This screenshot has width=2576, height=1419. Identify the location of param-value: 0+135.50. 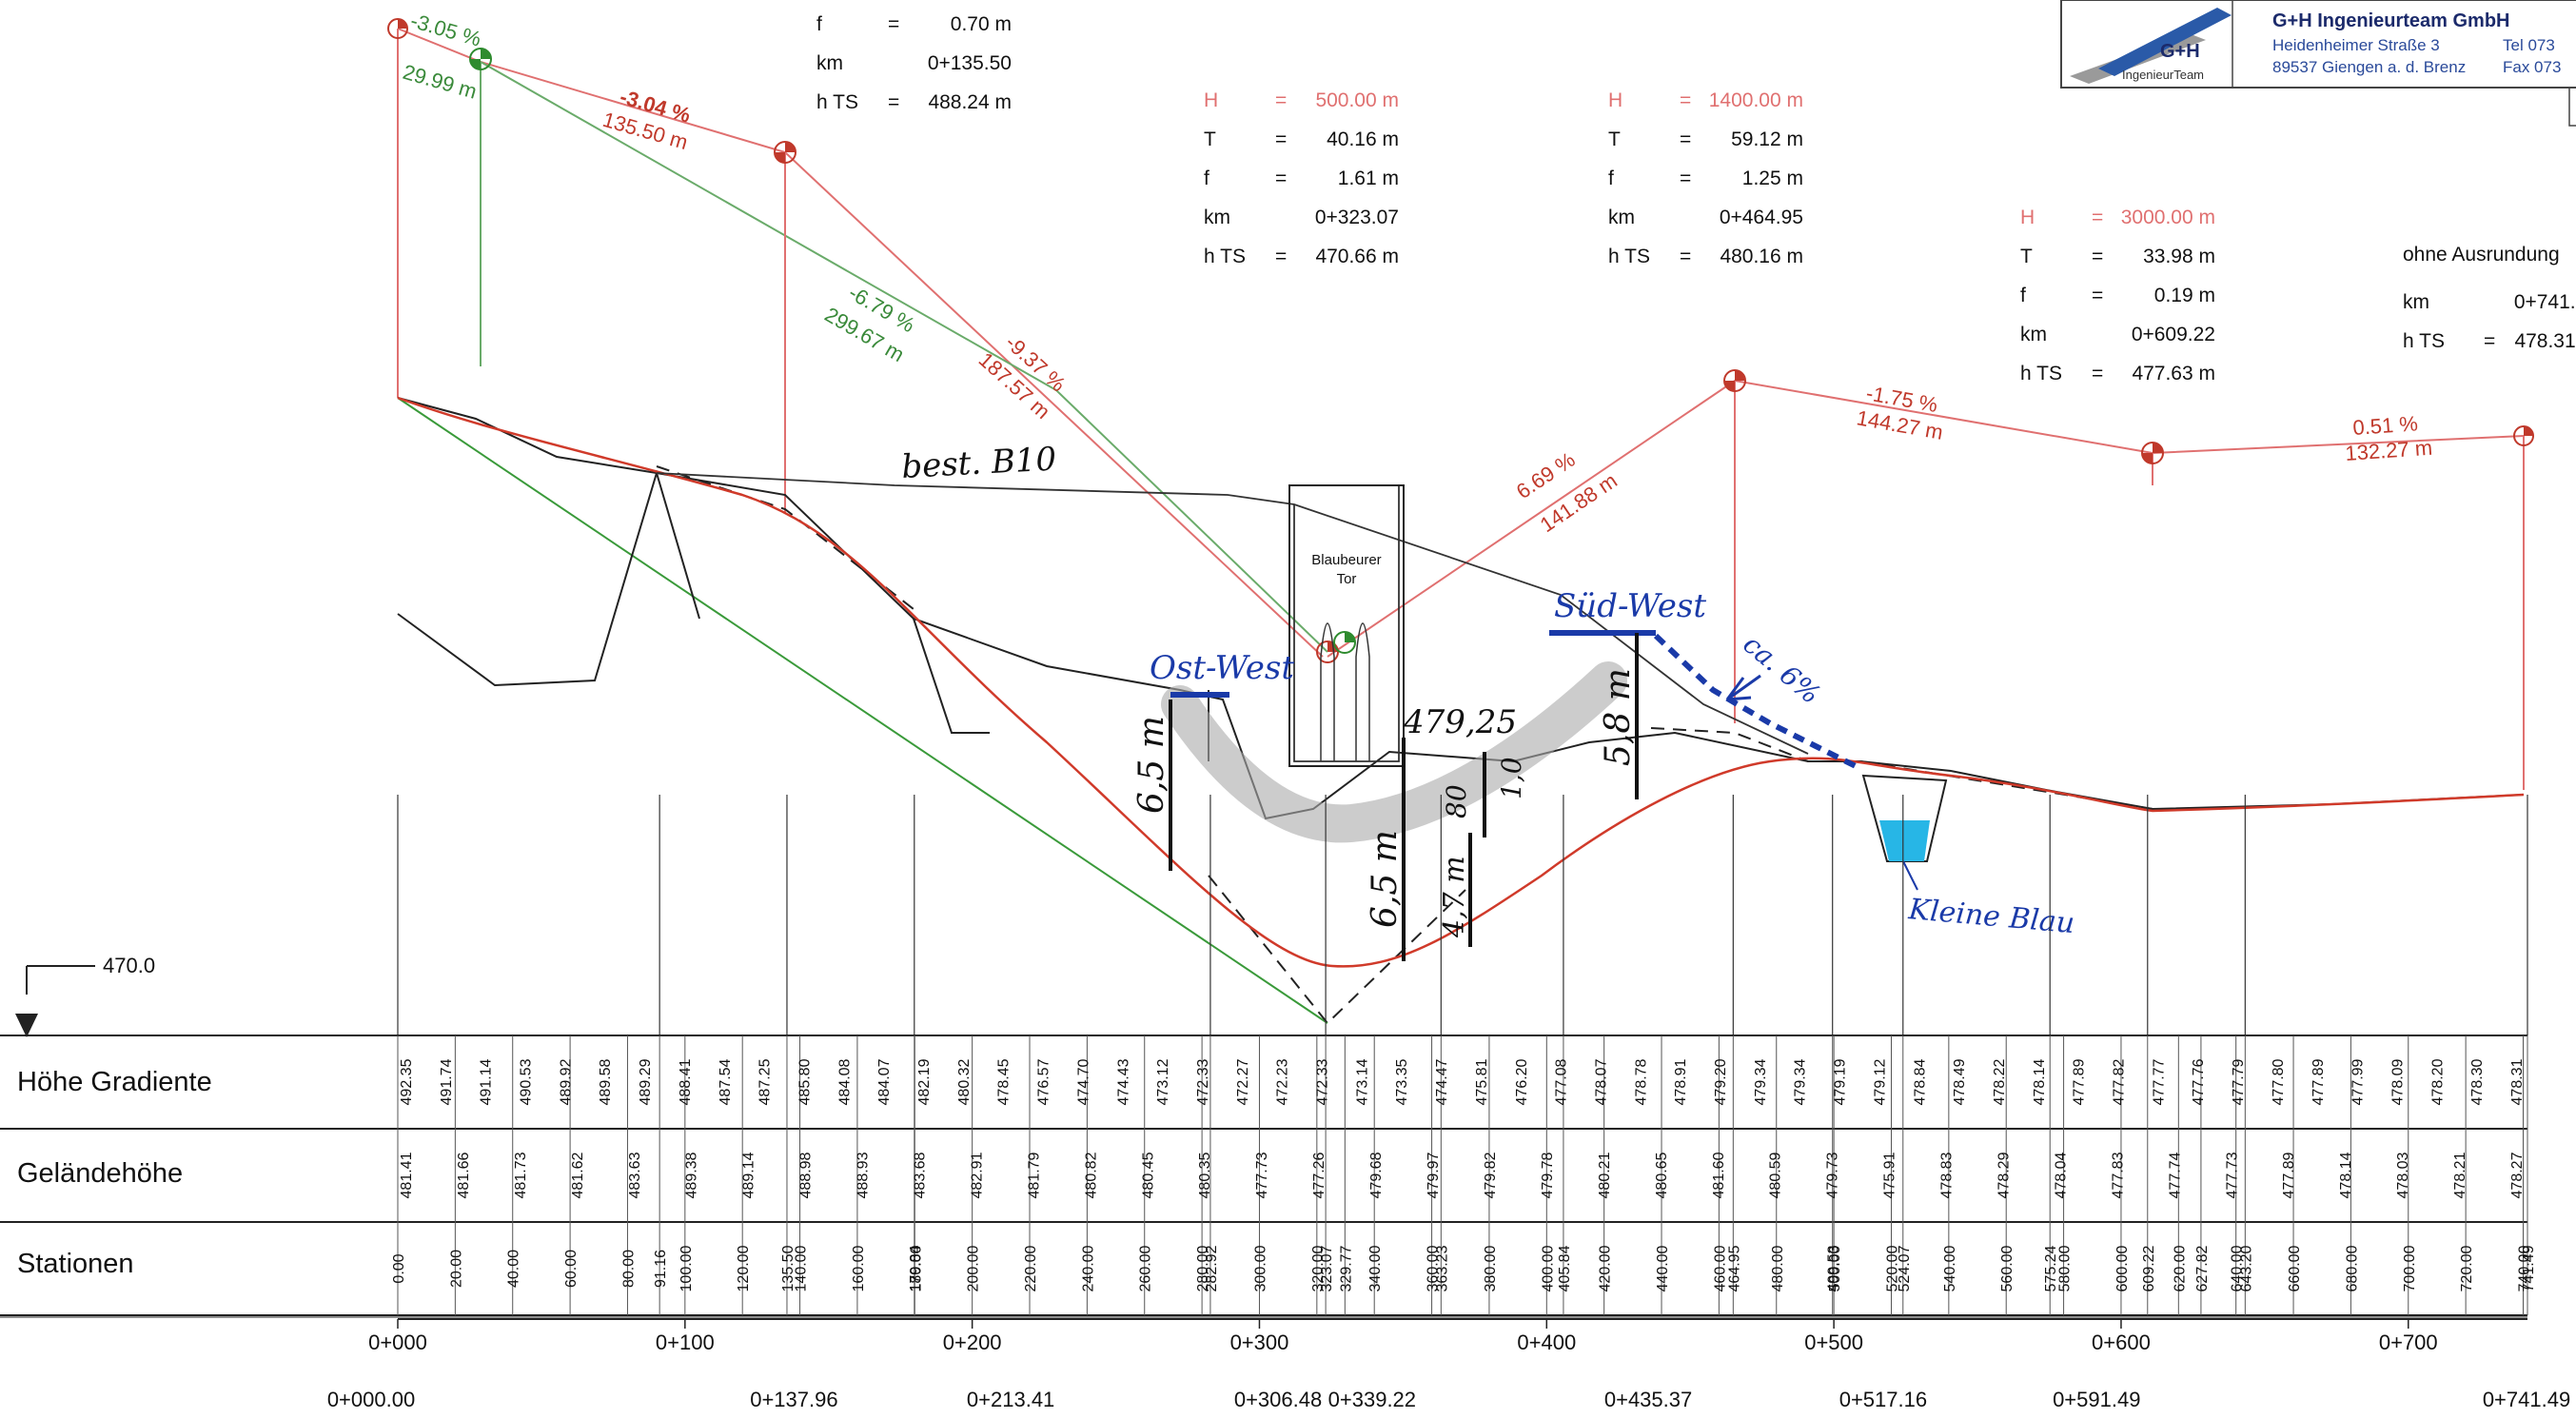
(970, 63).